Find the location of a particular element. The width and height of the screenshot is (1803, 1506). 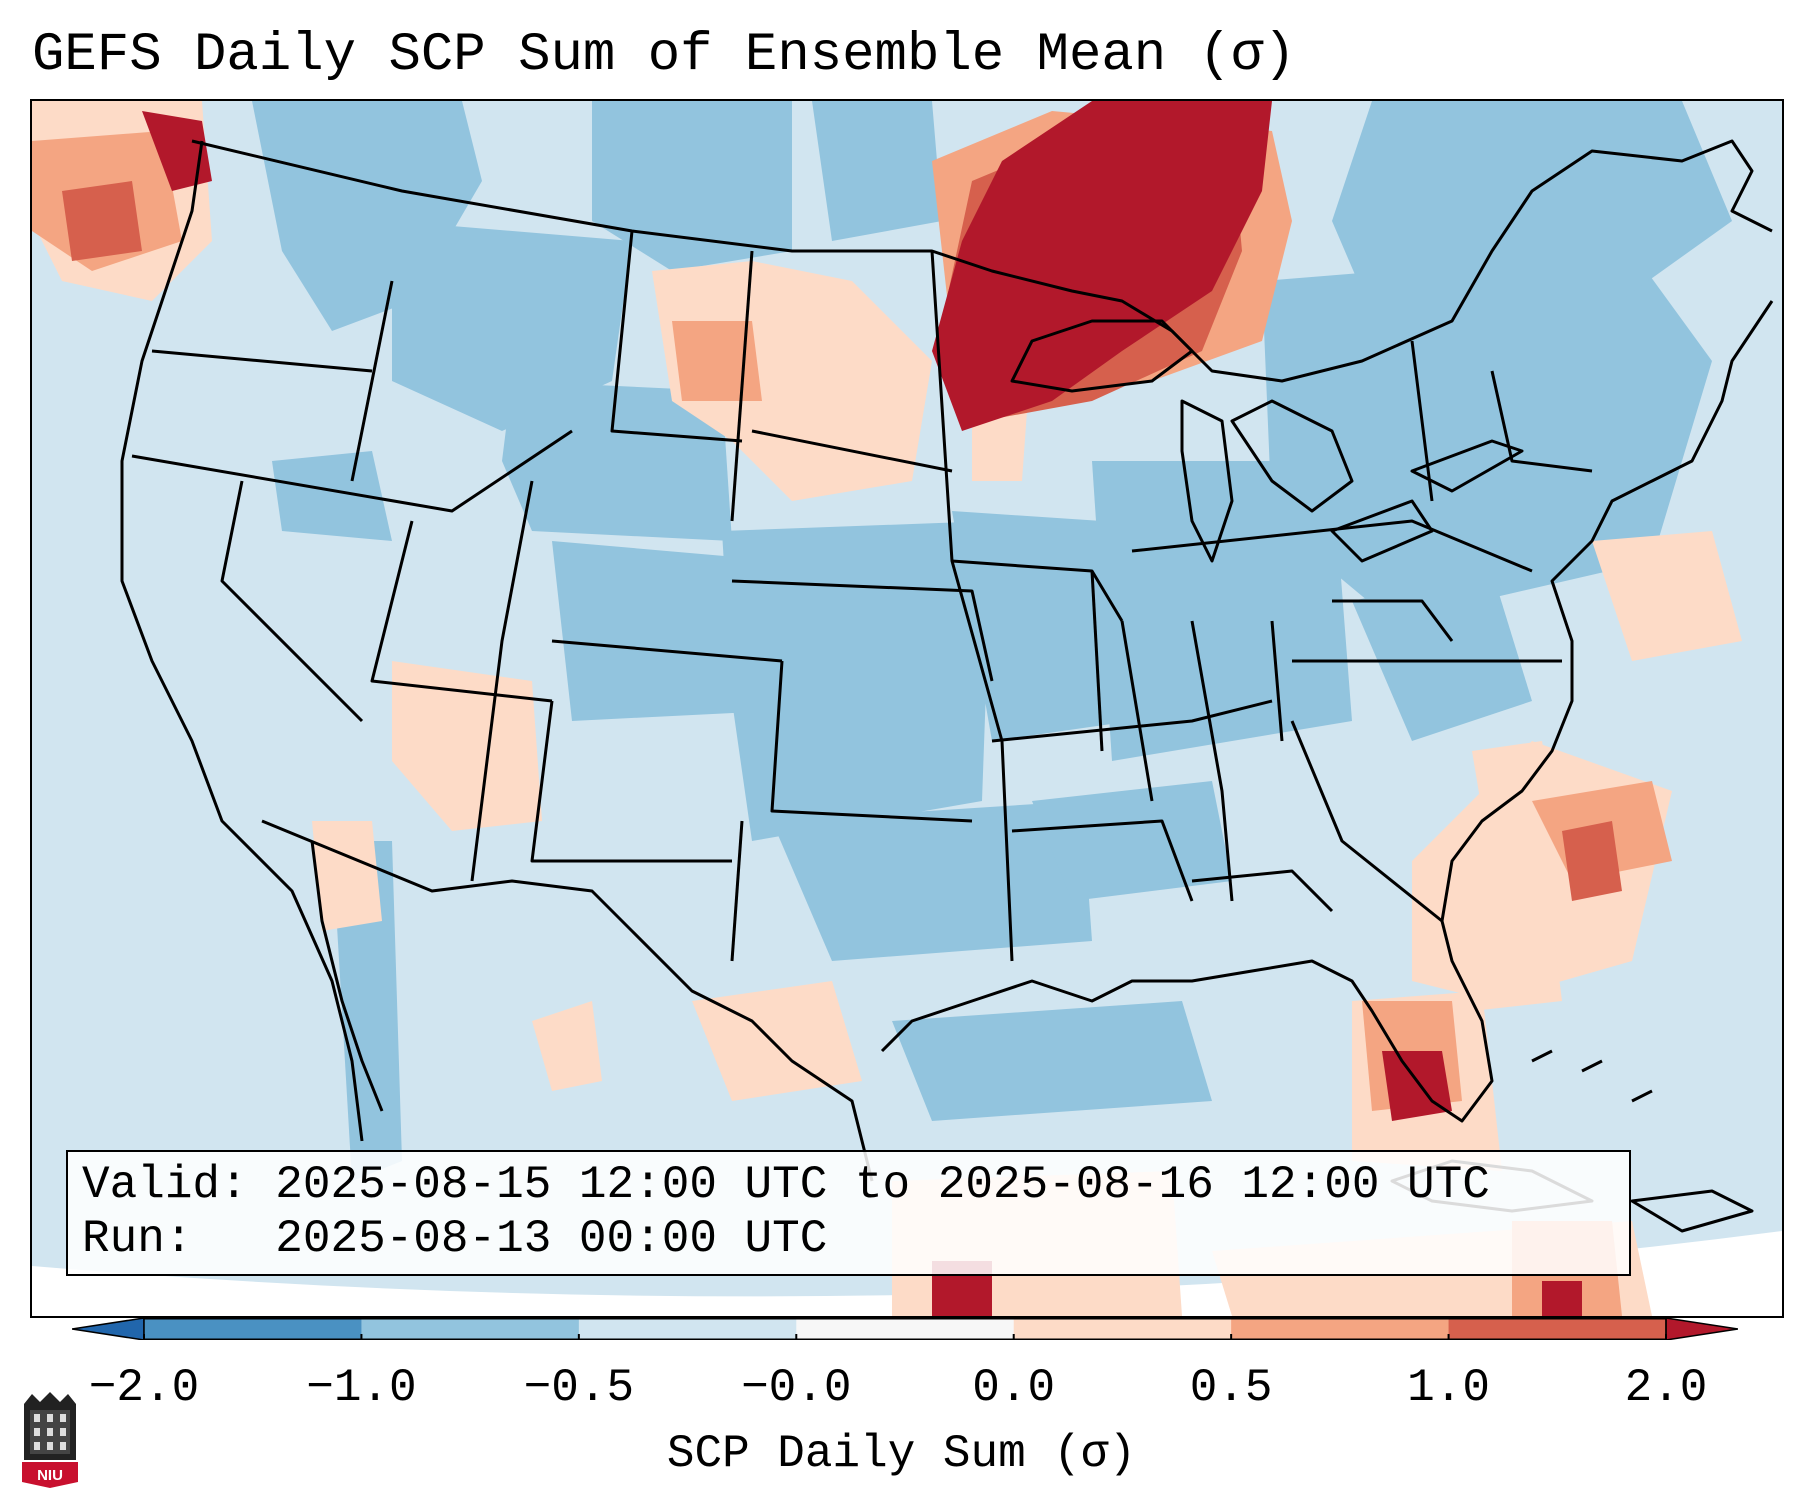

colorbar-tick-label: 1.0 is located at coordinates (1448, 1388).